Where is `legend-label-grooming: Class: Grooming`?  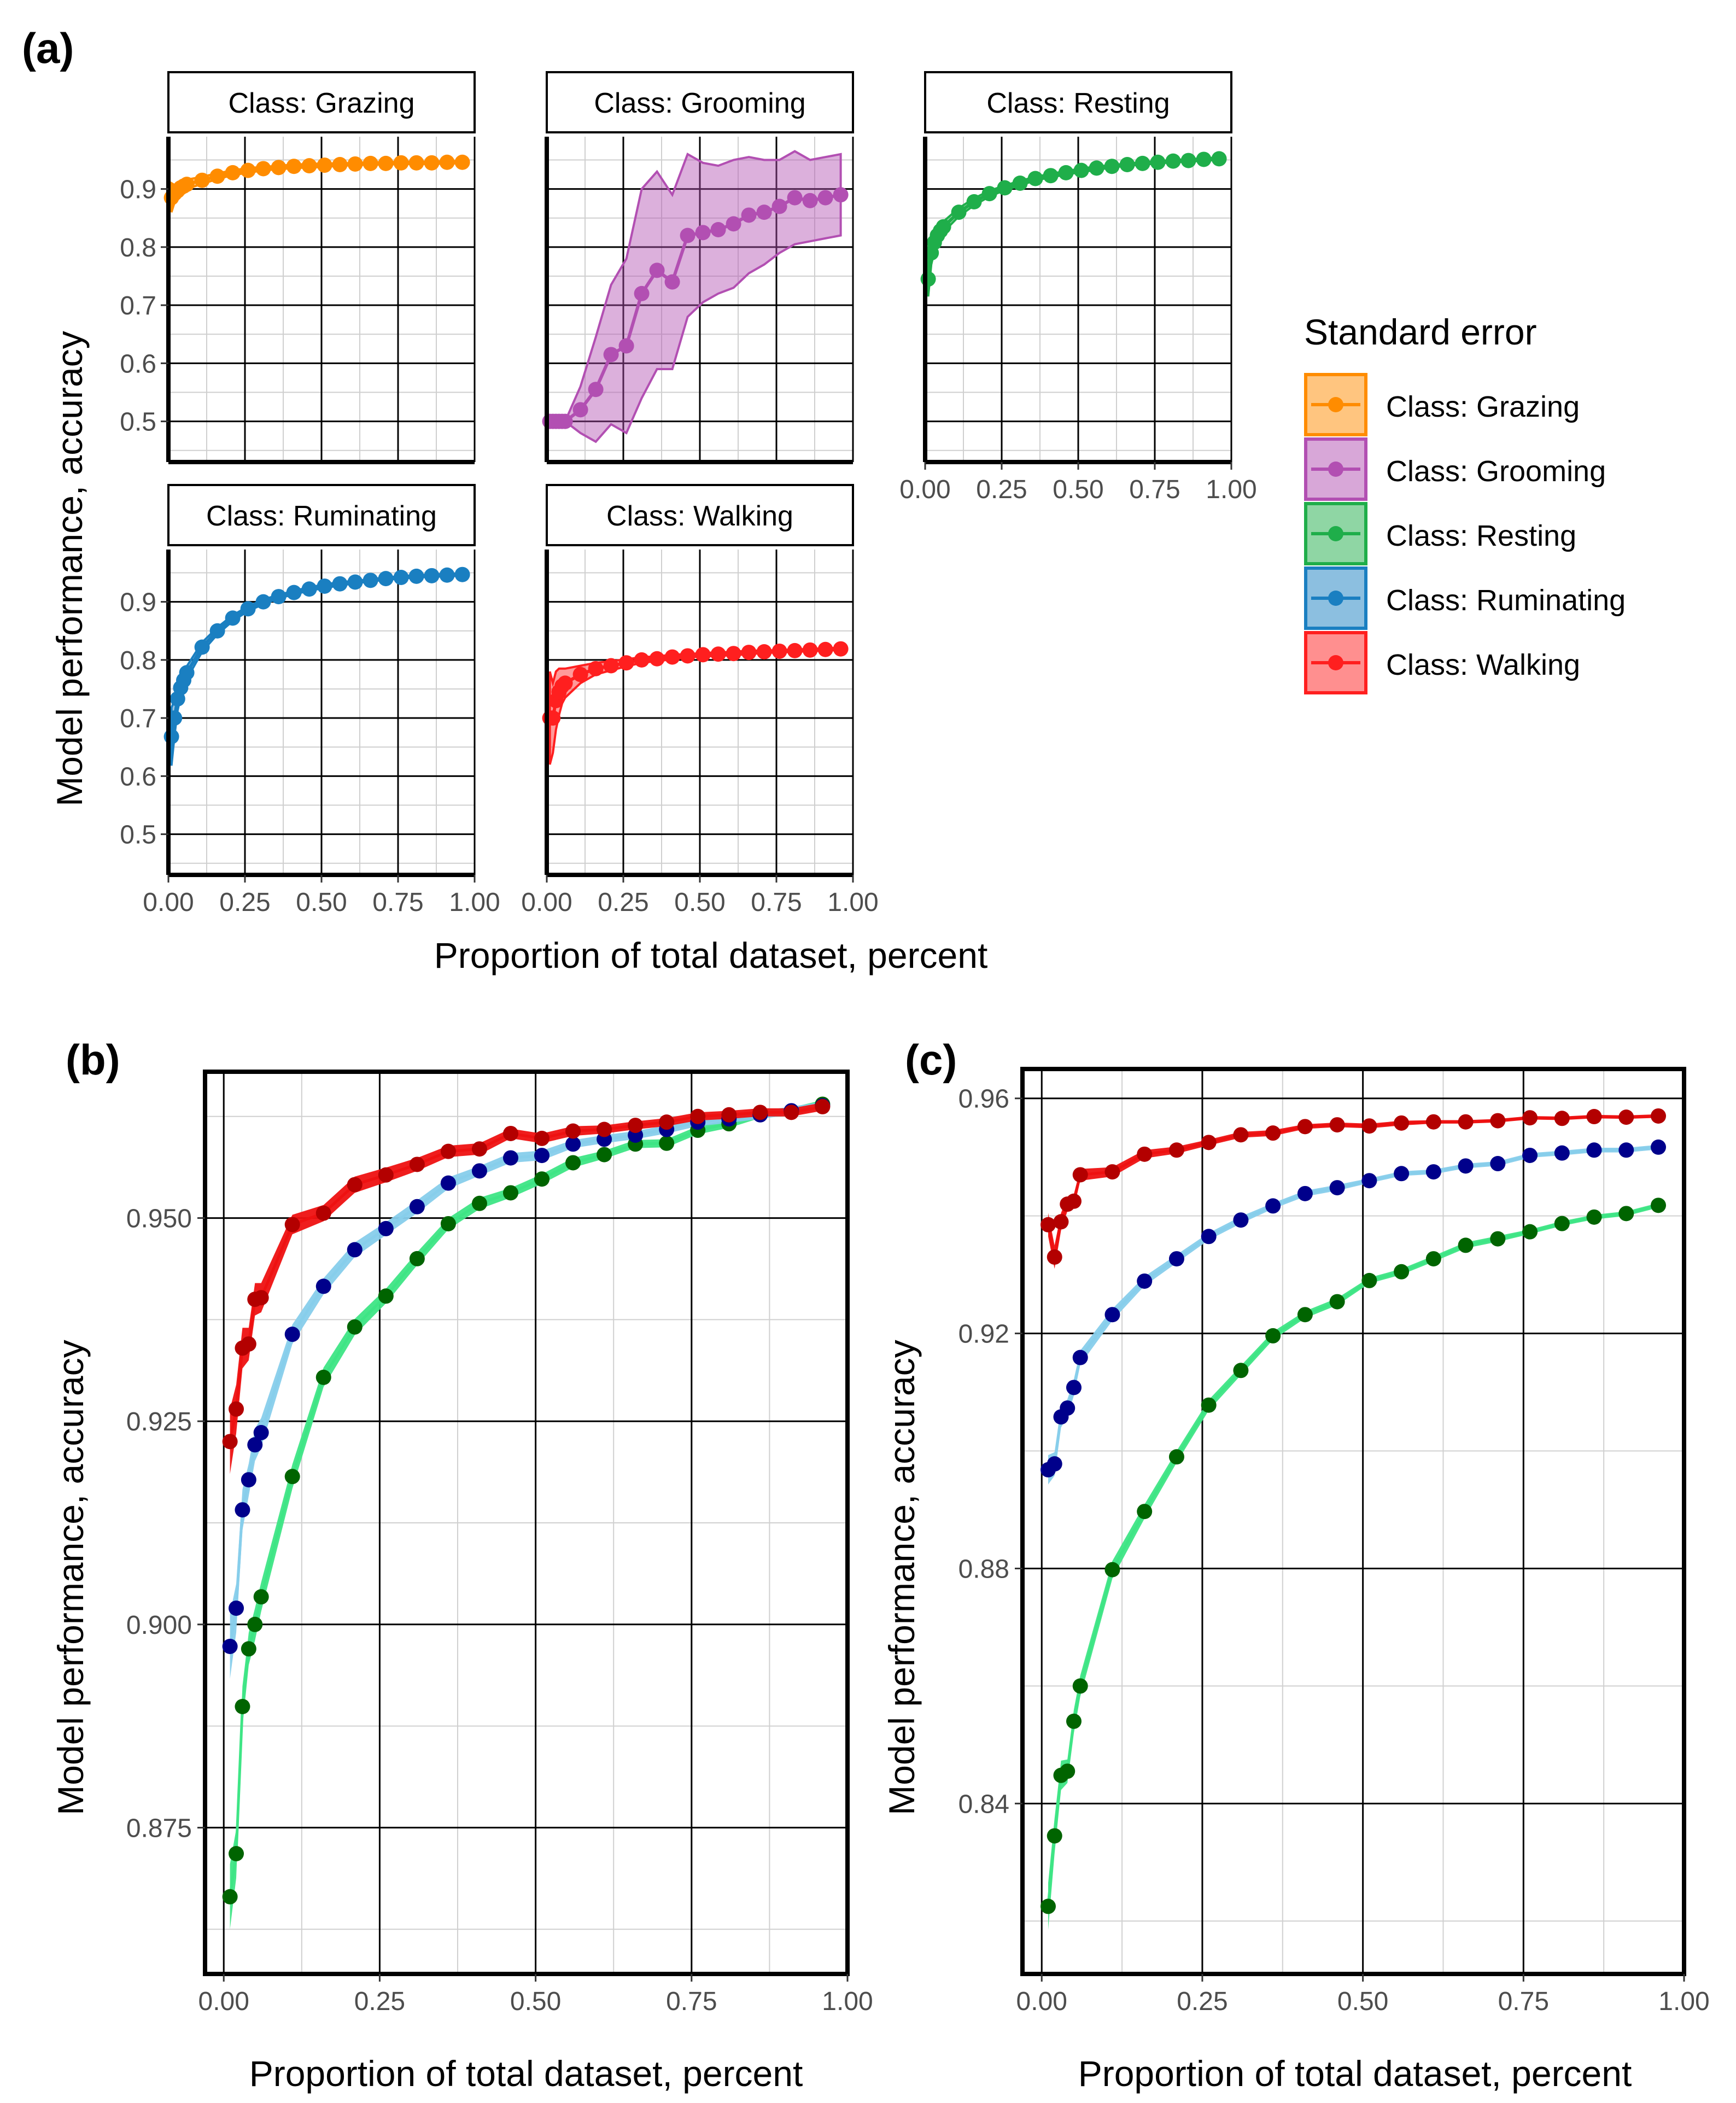
legend-label-grooming: Class: Grooming is located at coordinates (1496, 471).